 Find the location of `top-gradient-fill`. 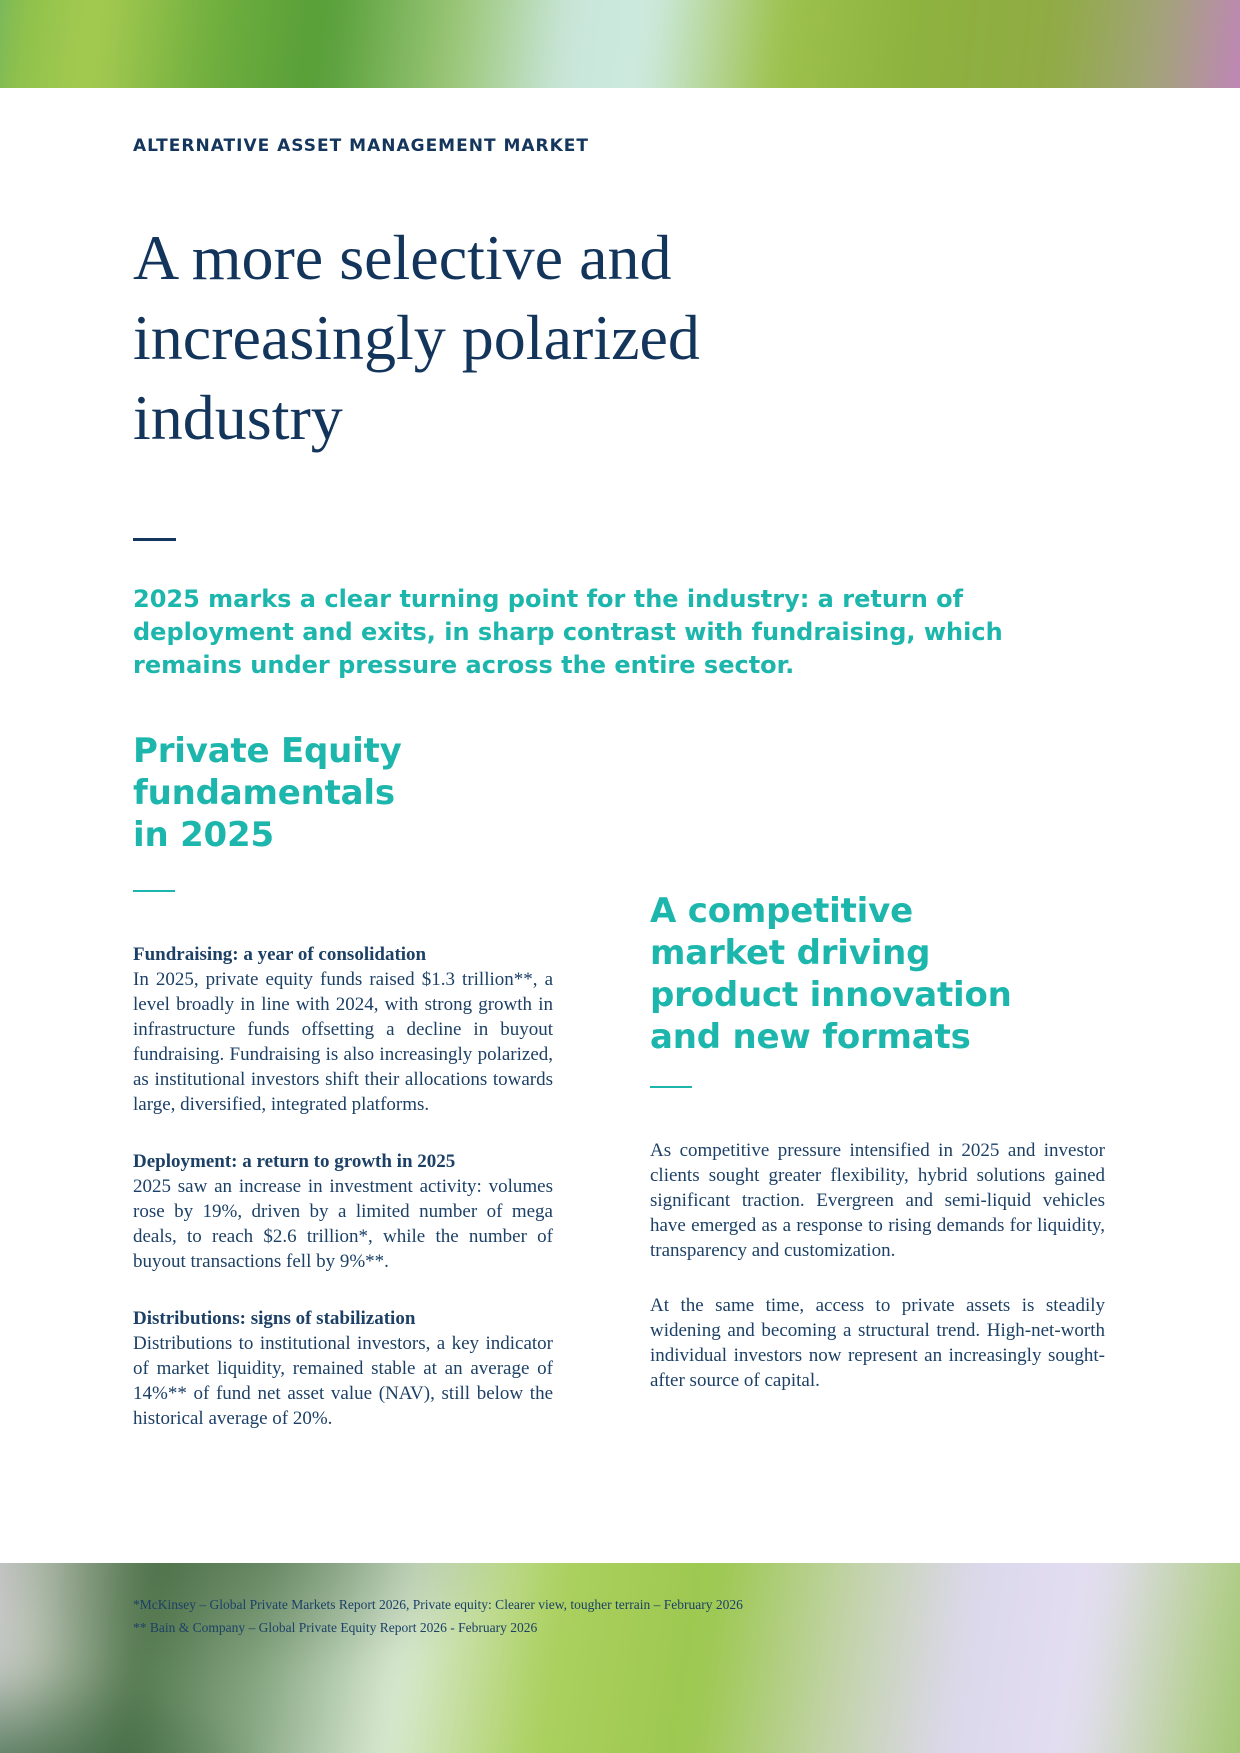

top-gradient-fill is located at coordinates (620, 44).